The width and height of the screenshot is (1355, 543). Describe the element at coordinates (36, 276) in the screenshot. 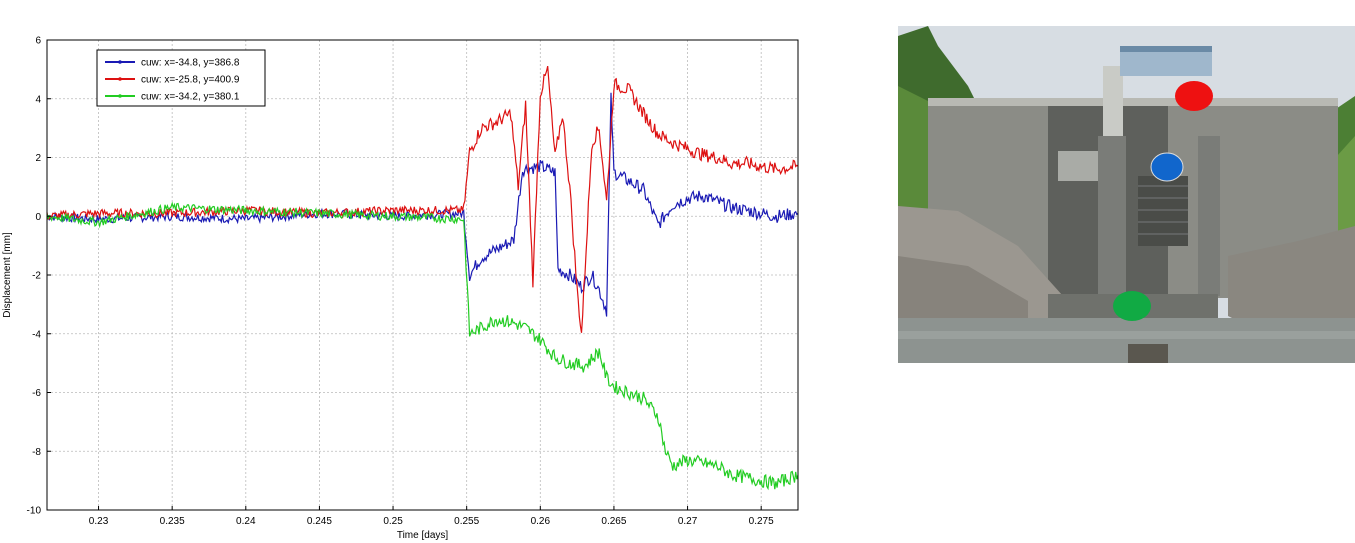

I see `y-tick-label: -2` at that location.